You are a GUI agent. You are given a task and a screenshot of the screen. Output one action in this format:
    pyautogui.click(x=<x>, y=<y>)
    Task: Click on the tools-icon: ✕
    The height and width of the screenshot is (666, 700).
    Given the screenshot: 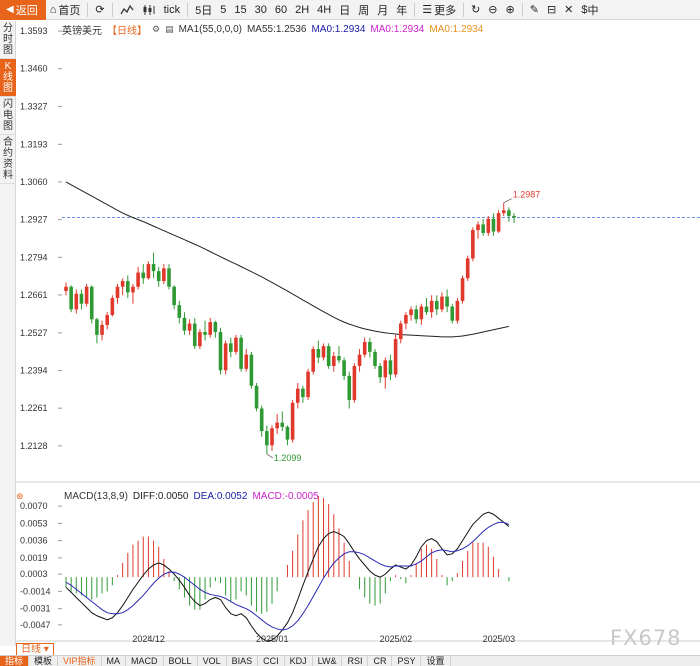 What is the action you would take?
    pyautogui.click(x=569, y=10)
    